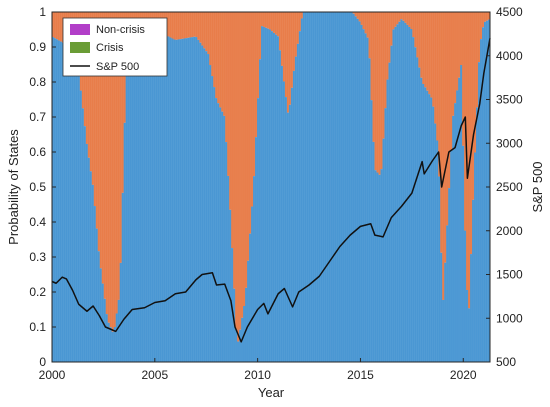 The height and width of the screenshot is (407, 550). Describe the element at coordinates (509, 318) in the screenshot. I see `y2-tick-label: 1000` at that location.